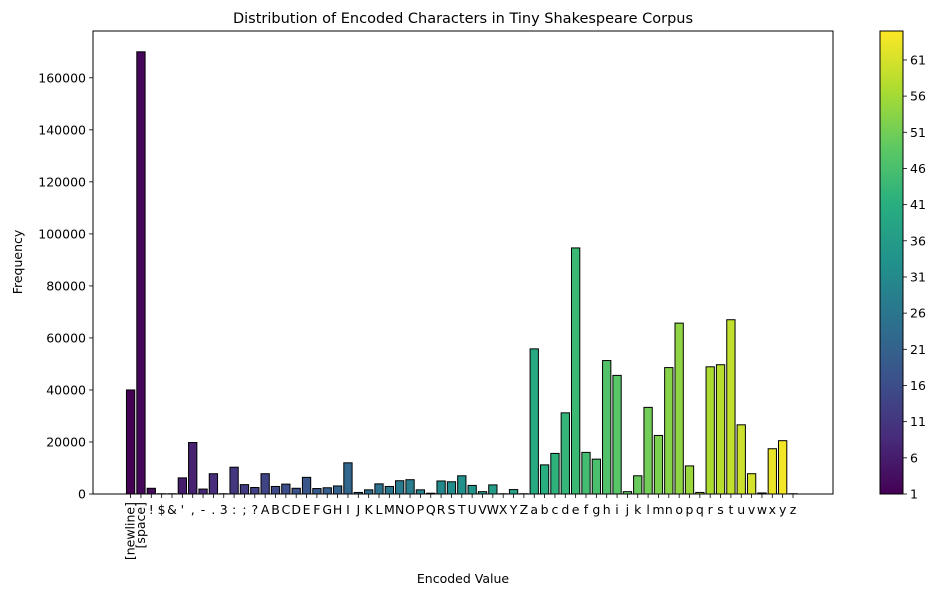  What do you see at coordinates (17, 261) in the screenshot?
I see `y-axis-label: Frequency` at bounding box center [17, 261].